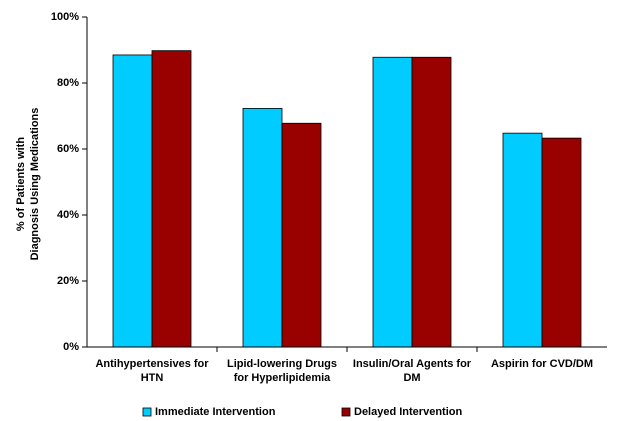 The width and height of the screenshot is (627, 421). Describe the element at coordinates (67, 83) in the screenshot. I see `y-tick-label: 80%` at that location.